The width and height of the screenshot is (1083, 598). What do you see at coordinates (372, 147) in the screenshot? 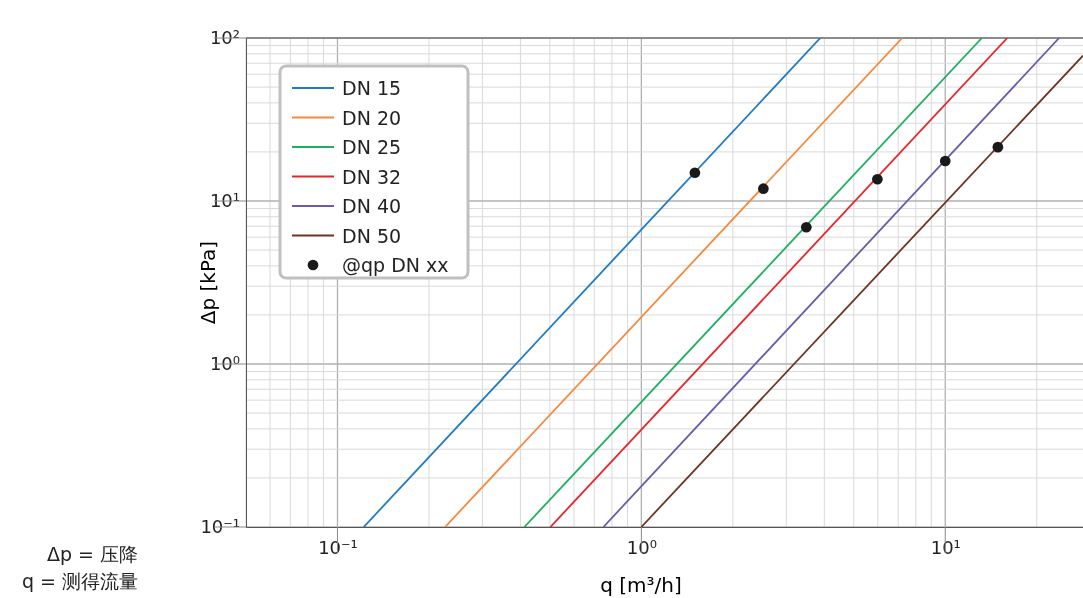
I see `legend-label: DN 25` at bounding box center [372, 147].